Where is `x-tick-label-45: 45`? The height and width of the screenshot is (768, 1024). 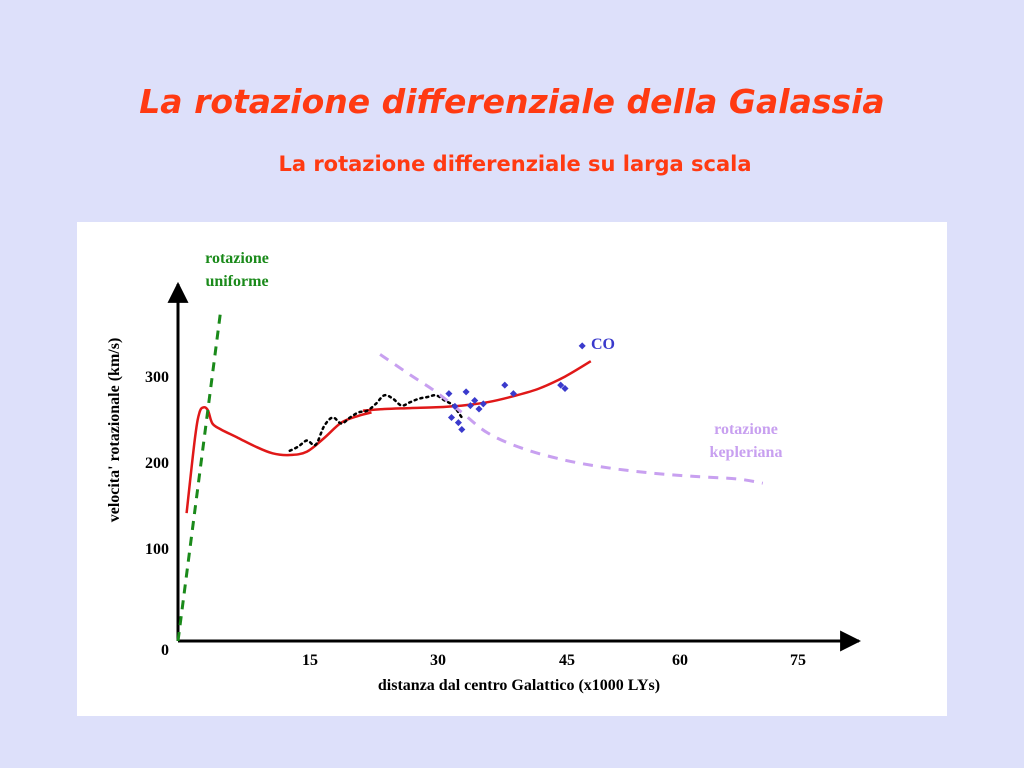
x-tick-label-45: 45 is located at coordinates (567, 660).